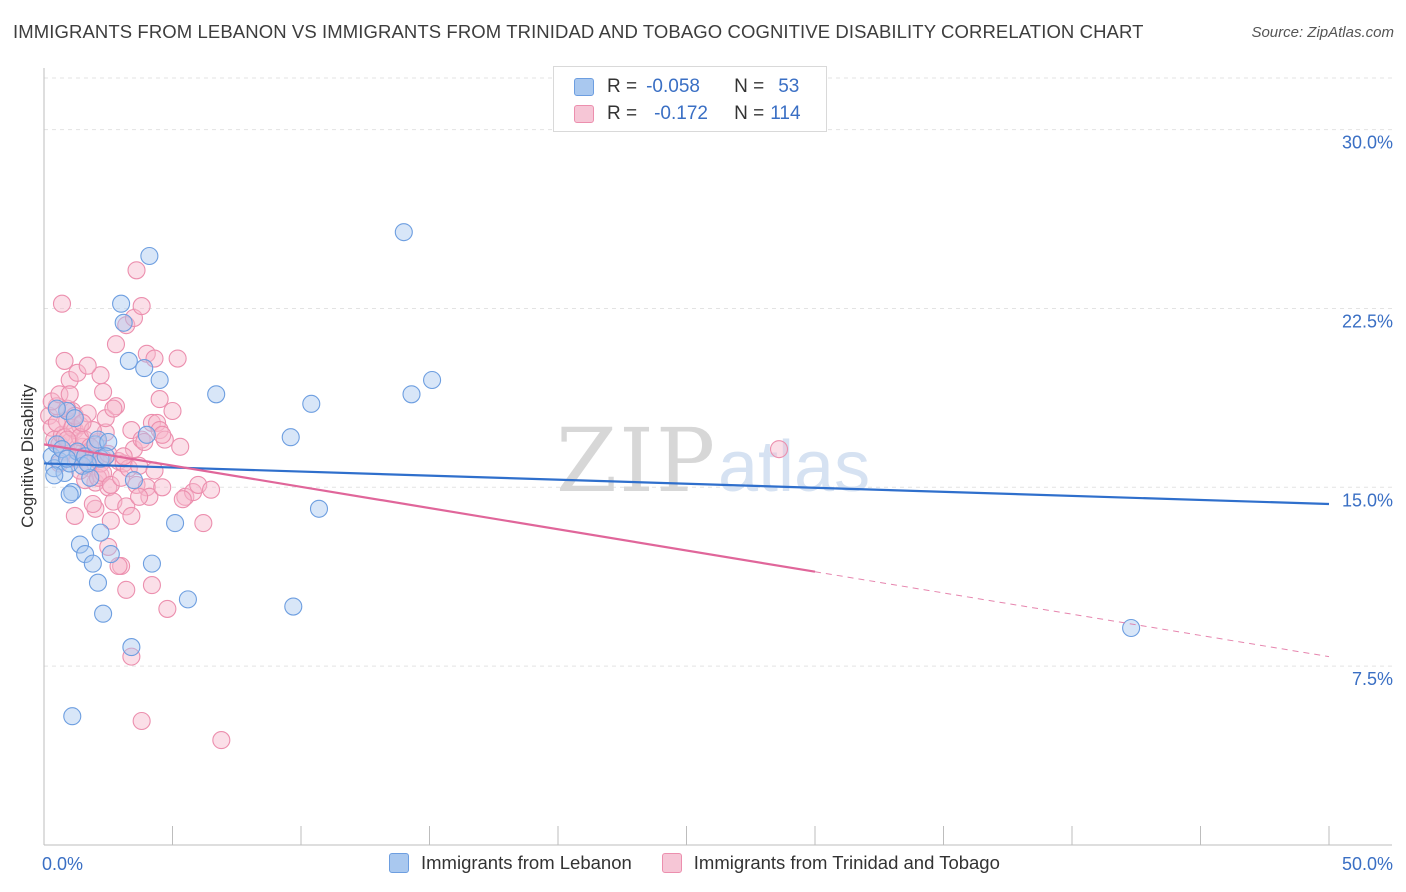 This screenshot has height=892, width=1406. I want to click on x-tick-label-min: 0.0%, so click(62, 864).